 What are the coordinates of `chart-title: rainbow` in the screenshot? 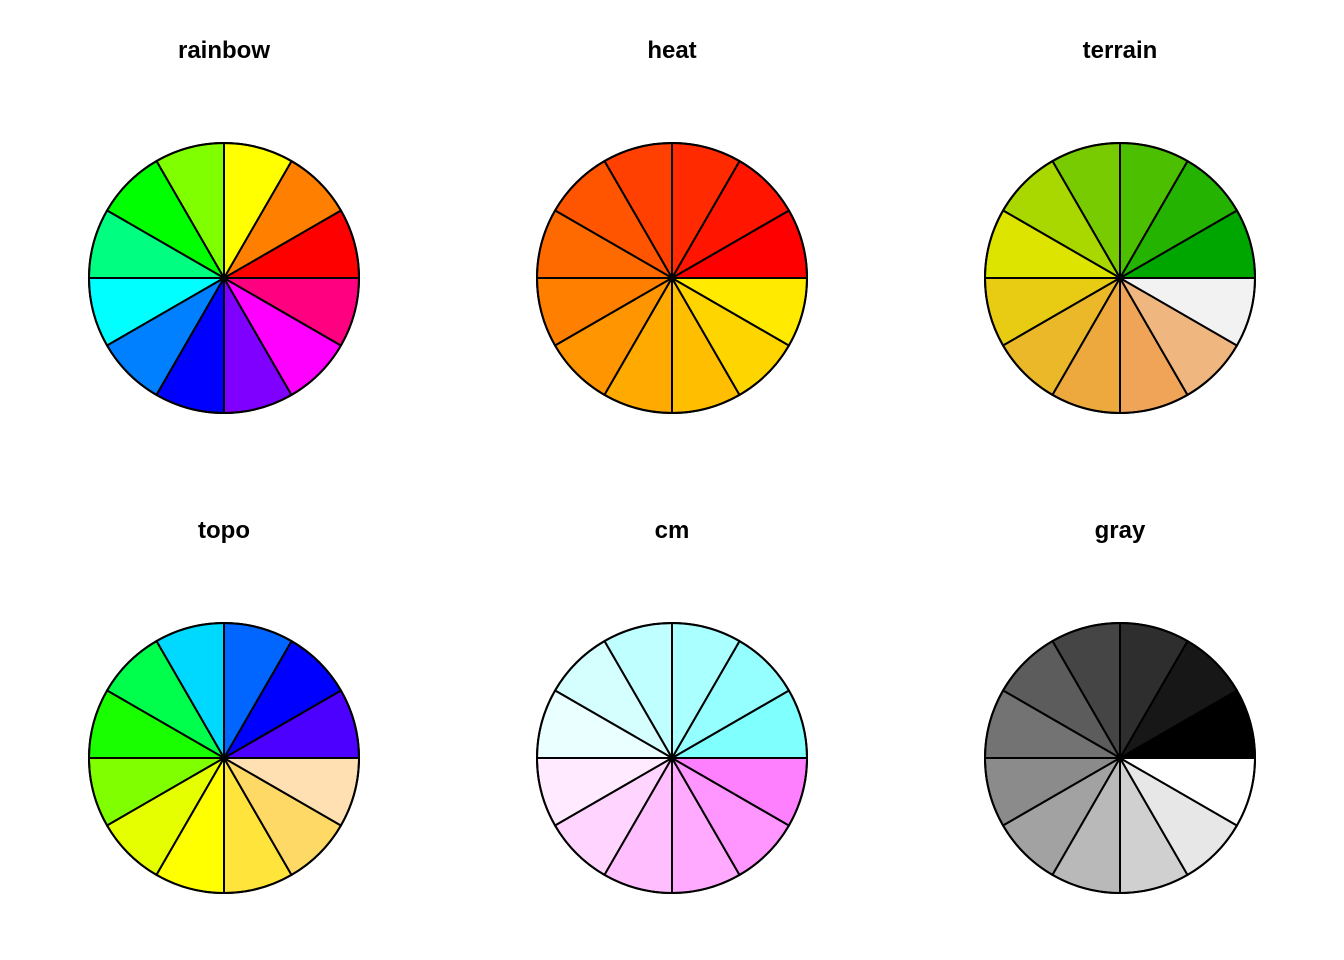 It's located at (224, 50).